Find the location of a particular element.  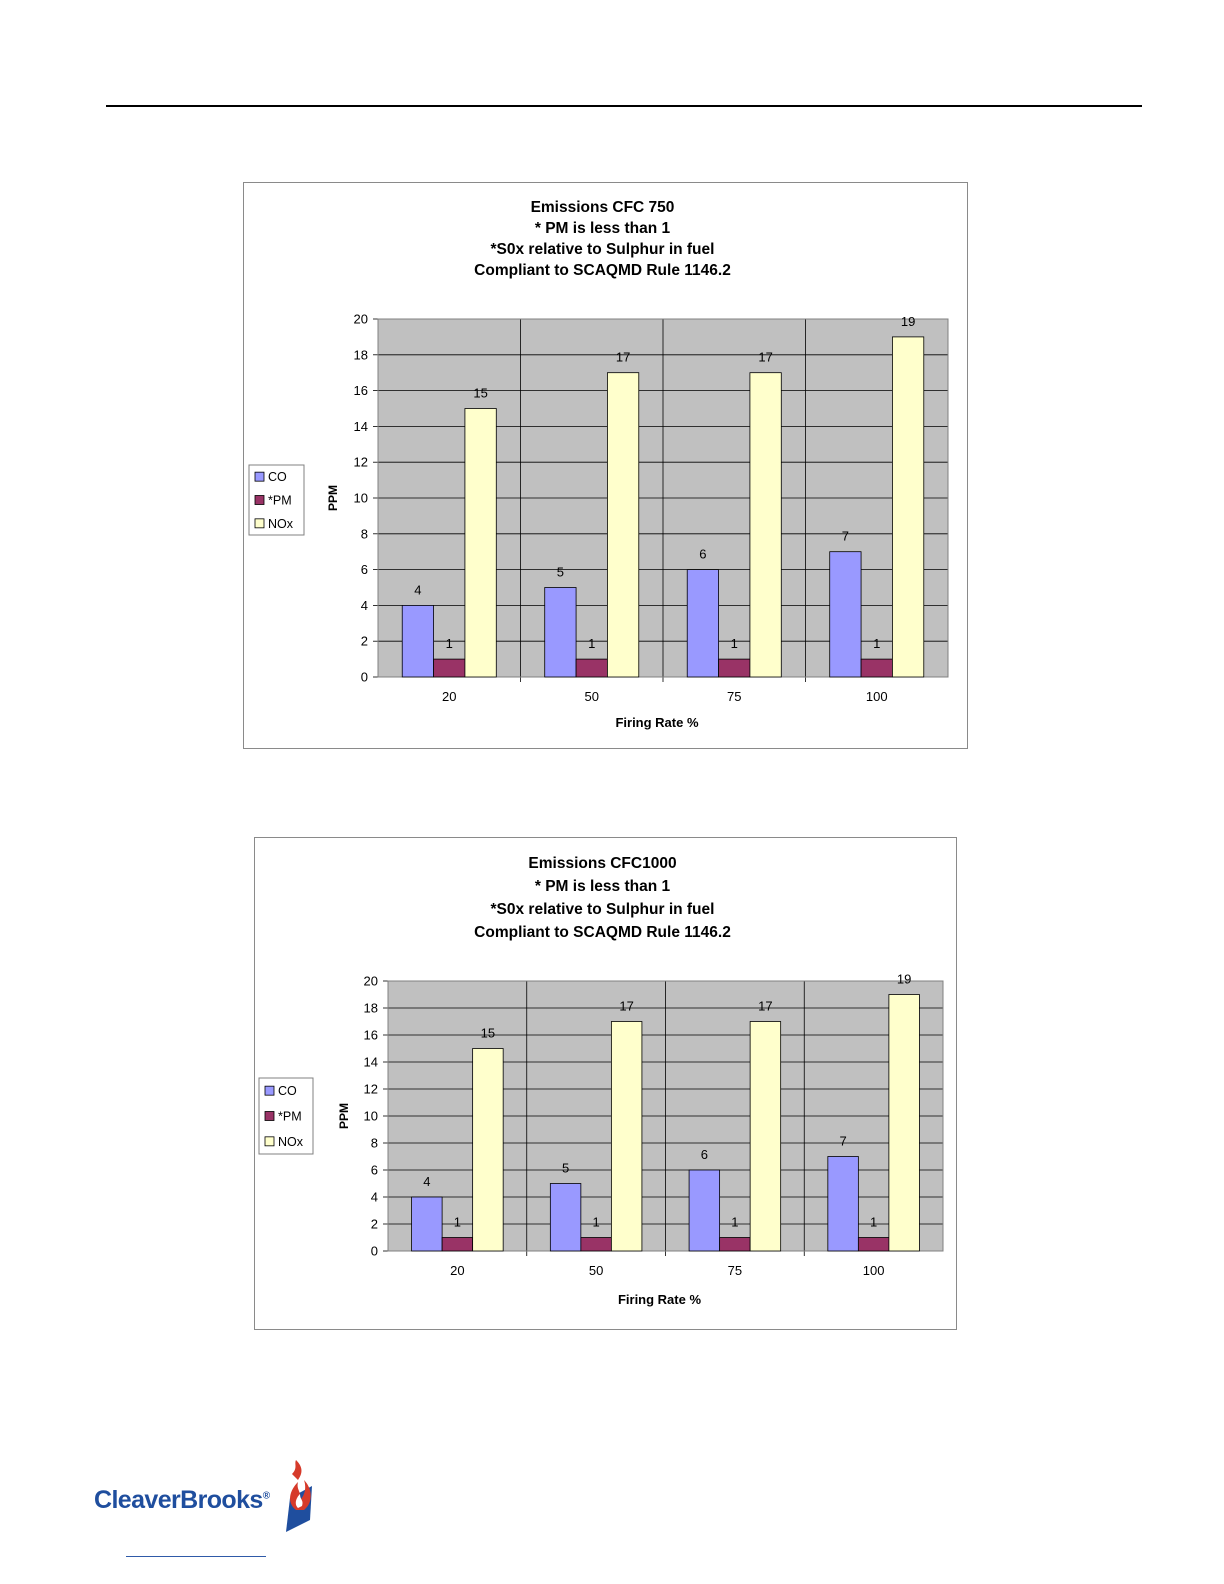

data-label: 4 is located at coordinates (426, 1181).